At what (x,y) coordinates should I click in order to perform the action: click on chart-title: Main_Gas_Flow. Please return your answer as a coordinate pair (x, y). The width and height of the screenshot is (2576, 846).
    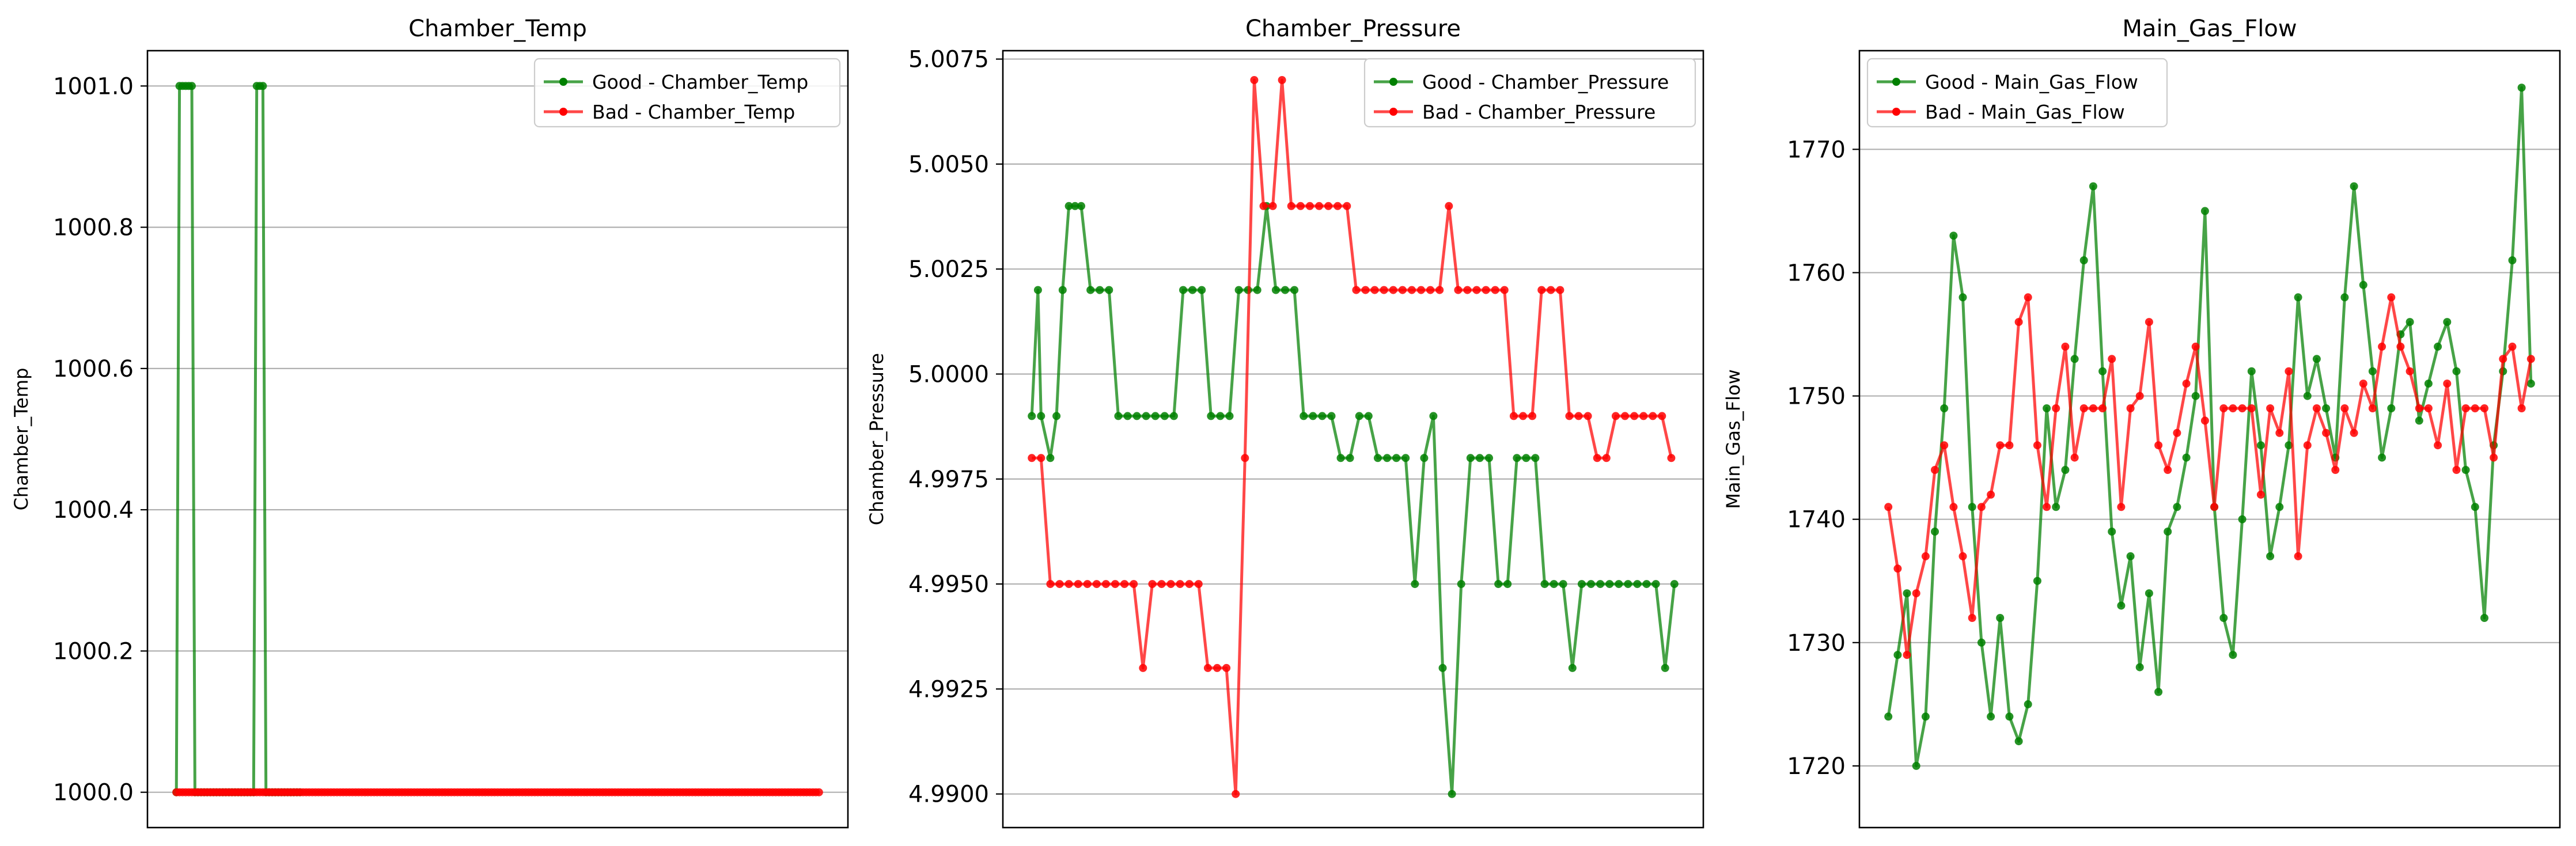
    Looking at the image, I should click on (2209, 29).